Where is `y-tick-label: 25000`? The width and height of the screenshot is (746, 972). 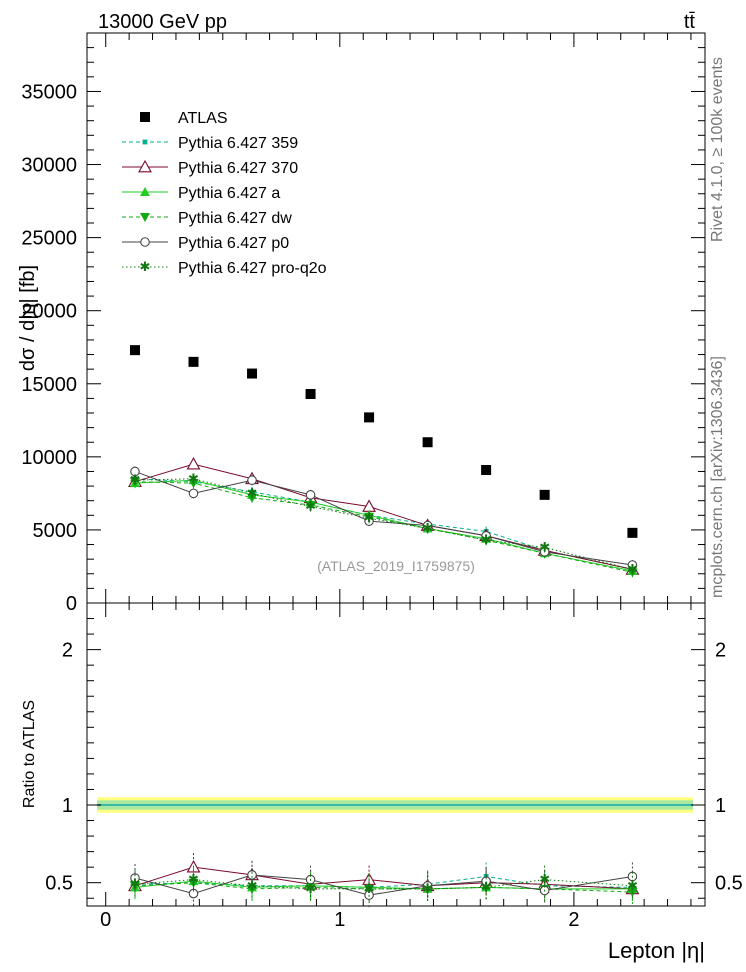
y-tick-label: 25000 is located at coordinates (49, 239).